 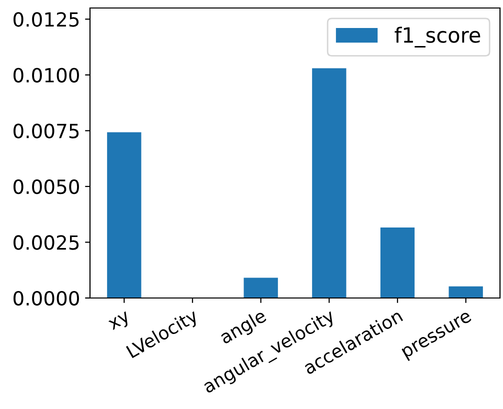 I want to click on x-tick-label: xy, so click(x=120, y=322).